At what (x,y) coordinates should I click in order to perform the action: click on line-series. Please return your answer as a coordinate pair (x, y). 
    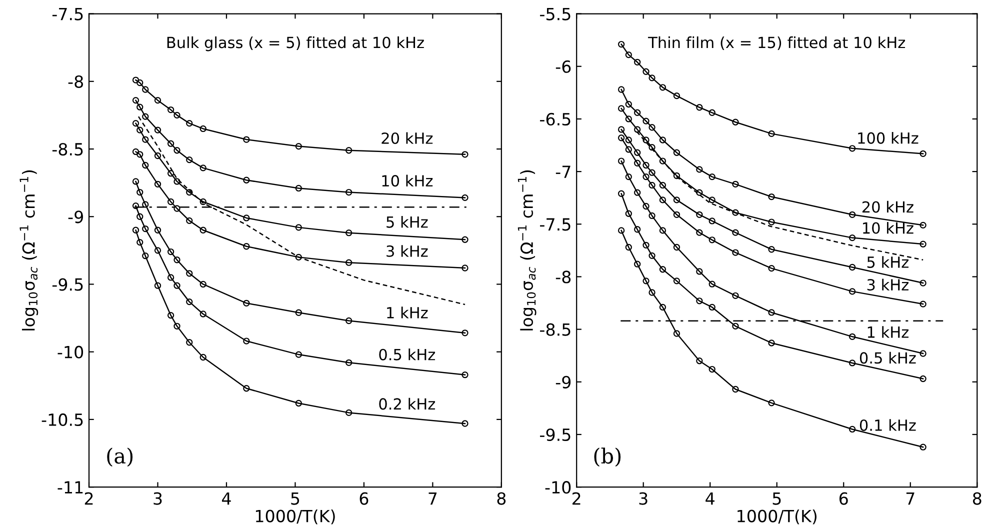
    Looking at the image, I should click on (302, 211).